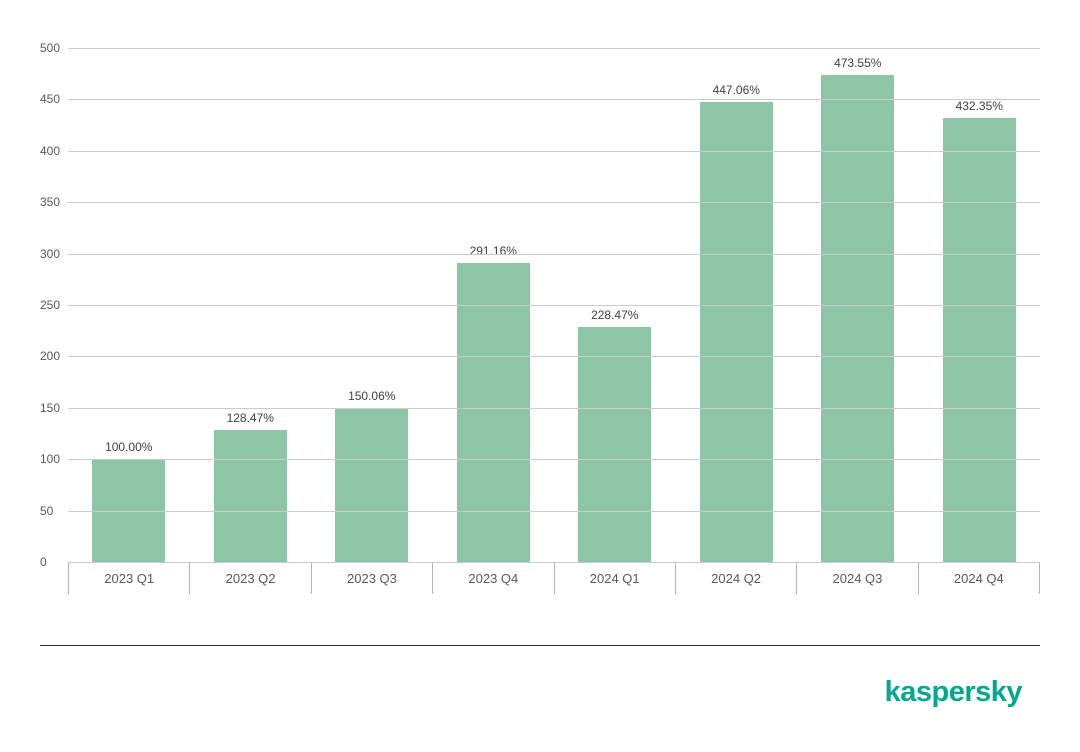 The height and width of the screenshot is (752, 1080). Describe the element at coordinates (979, 105) in the screenshot. I see `bar-value-label: 432.35%` at that location.